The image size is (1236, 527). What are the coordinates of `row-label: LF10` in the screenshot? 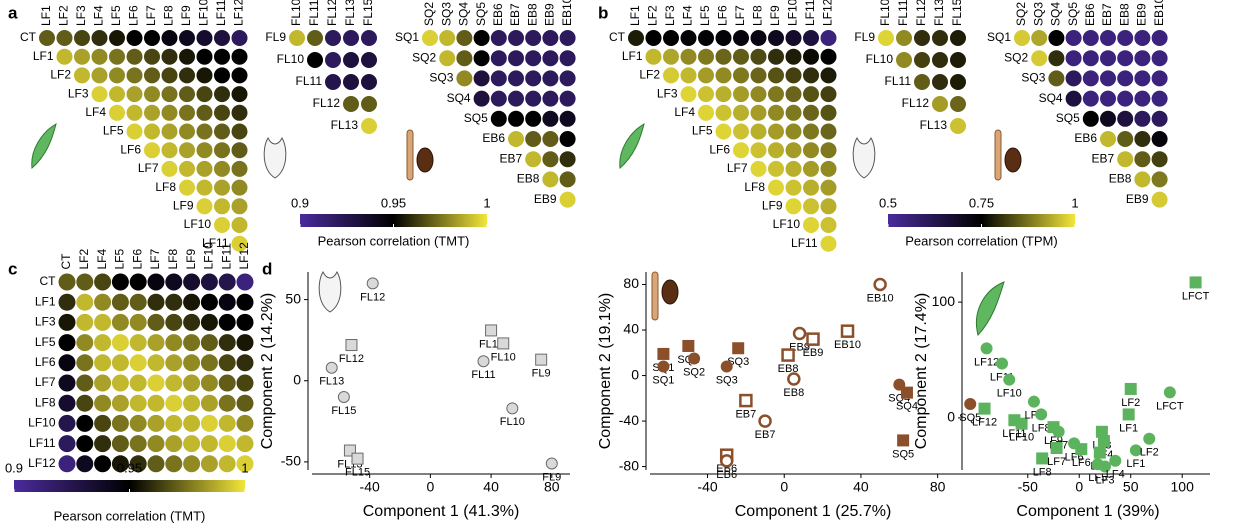 It's located at (42, 423).